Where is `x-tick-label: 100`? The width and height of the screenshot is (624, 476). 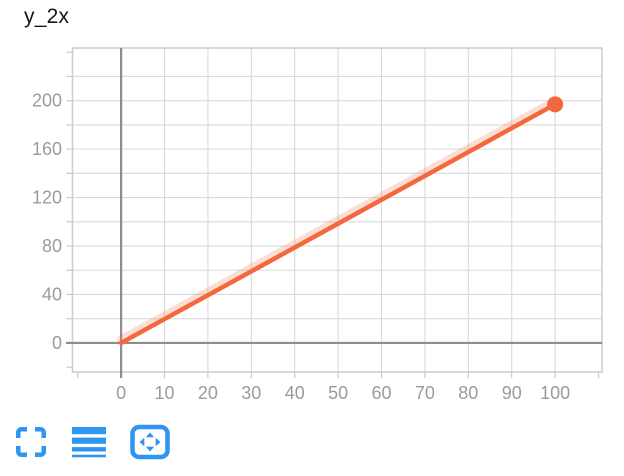
x-tick-label: 100 is located at coordinates (555, 393).